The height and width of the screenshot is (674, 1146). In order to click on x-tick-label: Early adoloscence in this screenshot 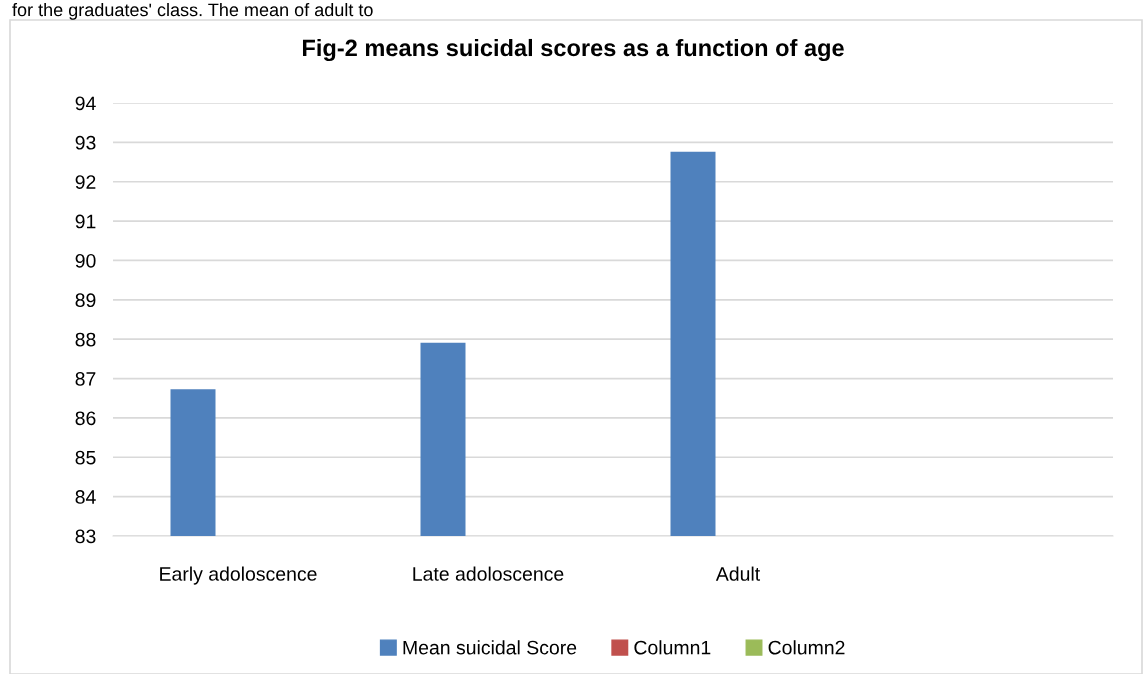, I will do `click(238, 575)`.